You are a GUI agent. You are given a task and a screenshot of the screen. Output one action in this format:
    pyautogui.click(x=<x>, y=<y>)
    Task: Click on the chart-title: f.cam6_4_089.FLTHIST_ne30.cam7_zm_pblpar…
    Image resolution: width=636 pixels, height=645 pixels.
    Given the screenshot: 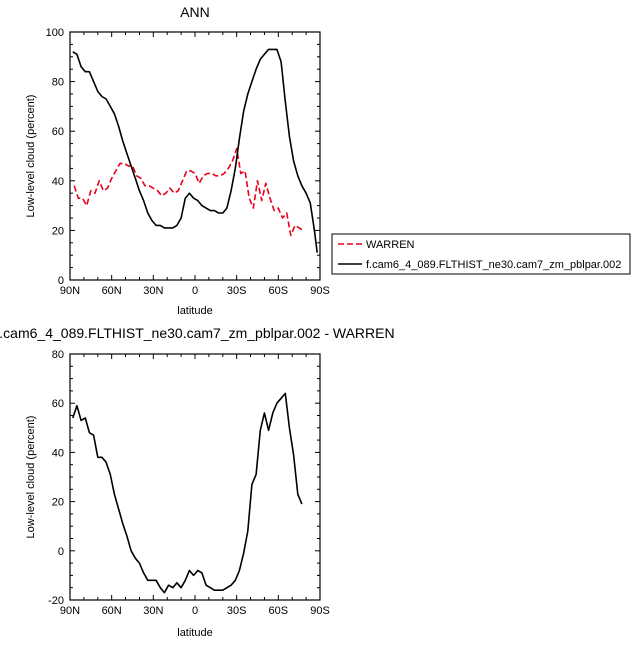 What is the action you would take?
    pyautogui.click(x=197, y=333)
    